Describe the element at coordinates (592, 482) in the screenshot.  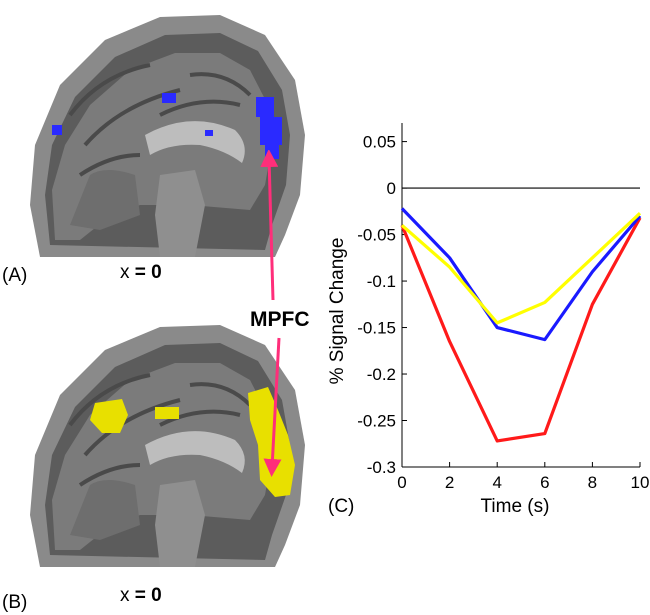
I see `x-tick-label: 8` at that location.